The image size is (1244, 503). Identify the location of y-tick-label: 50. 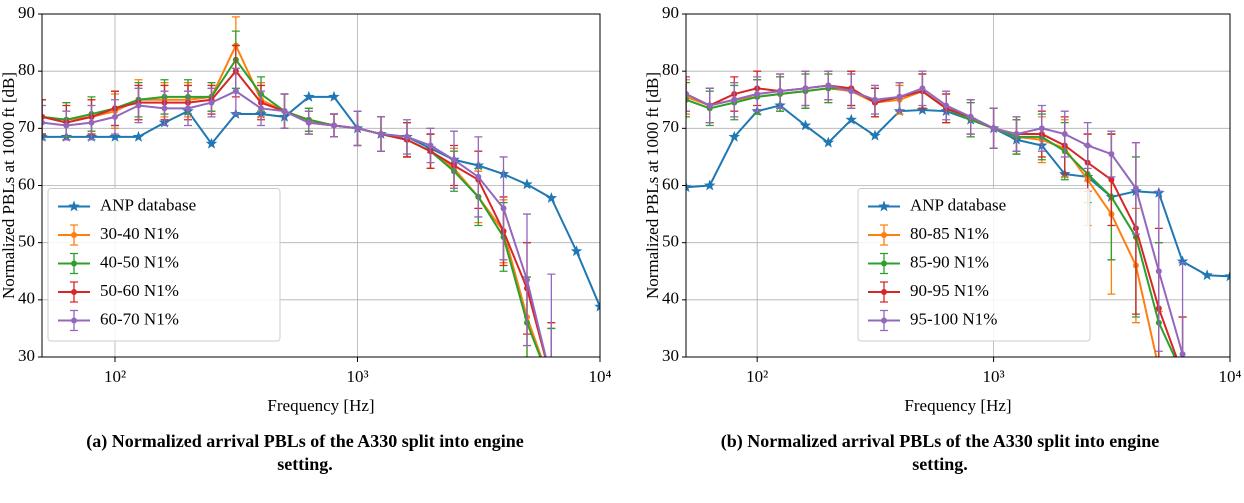
(26, 241).